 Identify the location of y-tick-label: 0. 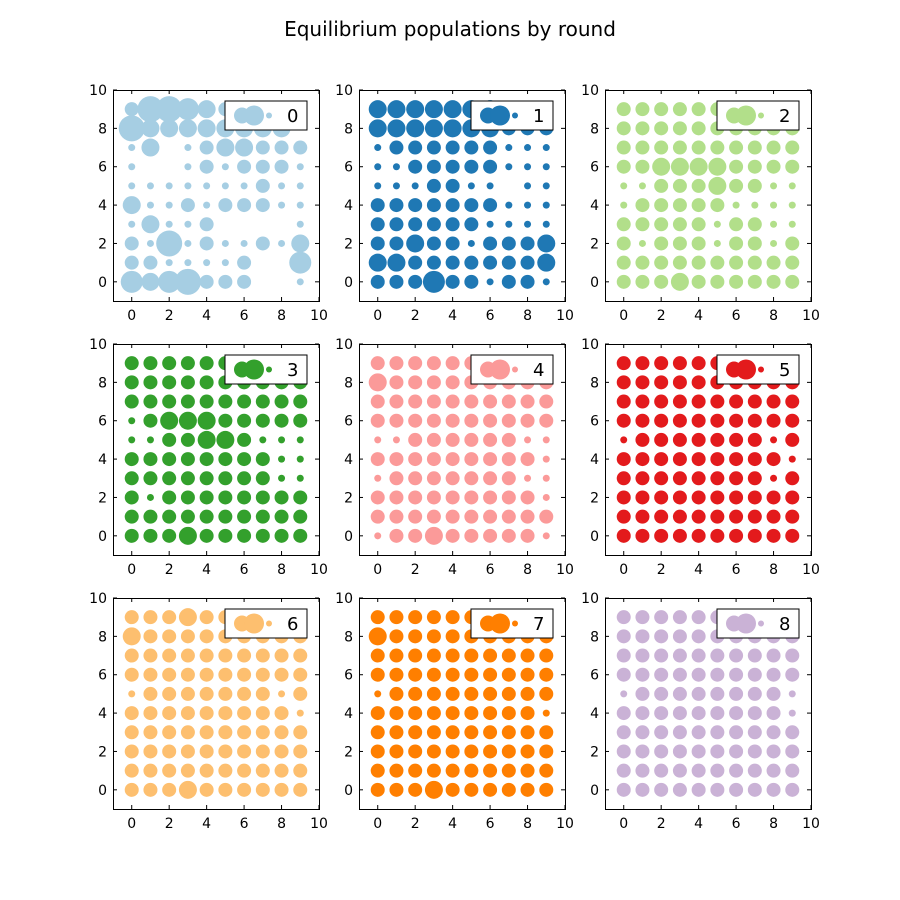
(594, 791).